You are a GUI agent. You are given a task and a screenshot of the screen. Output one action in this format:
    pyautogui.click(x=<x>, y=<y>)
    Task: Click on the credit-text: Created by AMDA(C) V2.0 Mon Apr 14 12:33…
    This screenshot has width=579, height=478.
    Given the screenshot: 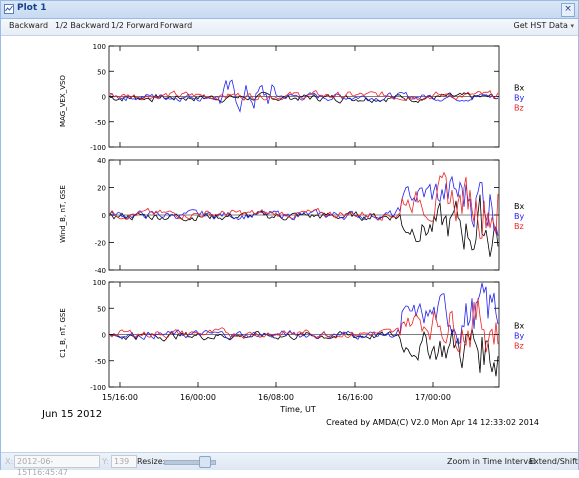 What is the action you would take?
    pyautogui.click(x=432, y=422)
    